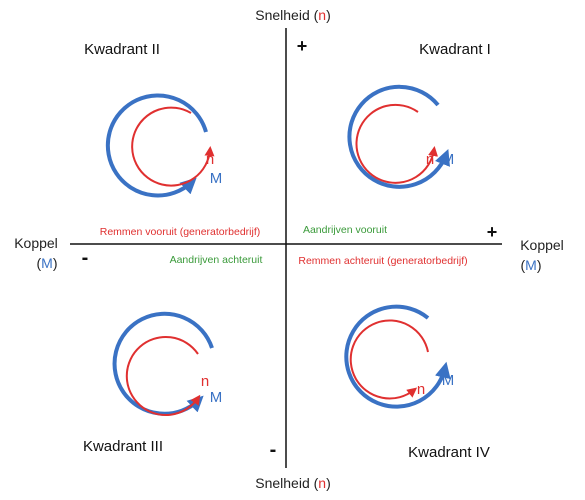 The image size is (585, 500). I want to click on mode-forward-driving: Aandrijven vooruit, so click(345, 230).